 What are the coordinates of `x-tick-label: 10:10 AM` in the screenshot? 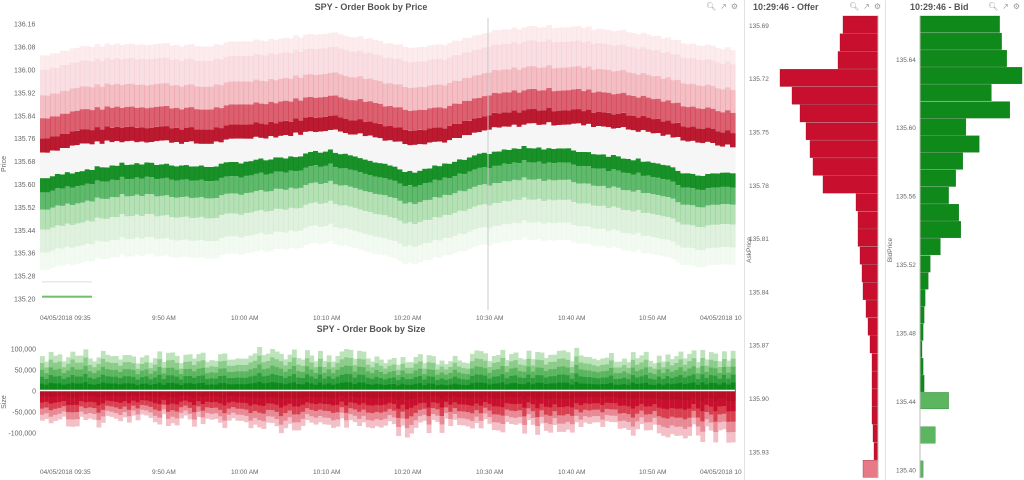 It's located at (326, 472).